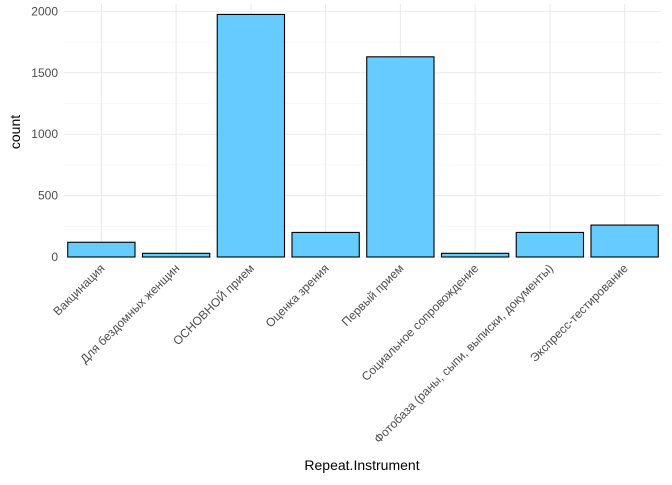 The width and height of the screenshot is (672, 485). What do you see at coordinates (48, 196) in the screenshot?
I see `y-tick-label: 500` at bounding box center [48, 196].